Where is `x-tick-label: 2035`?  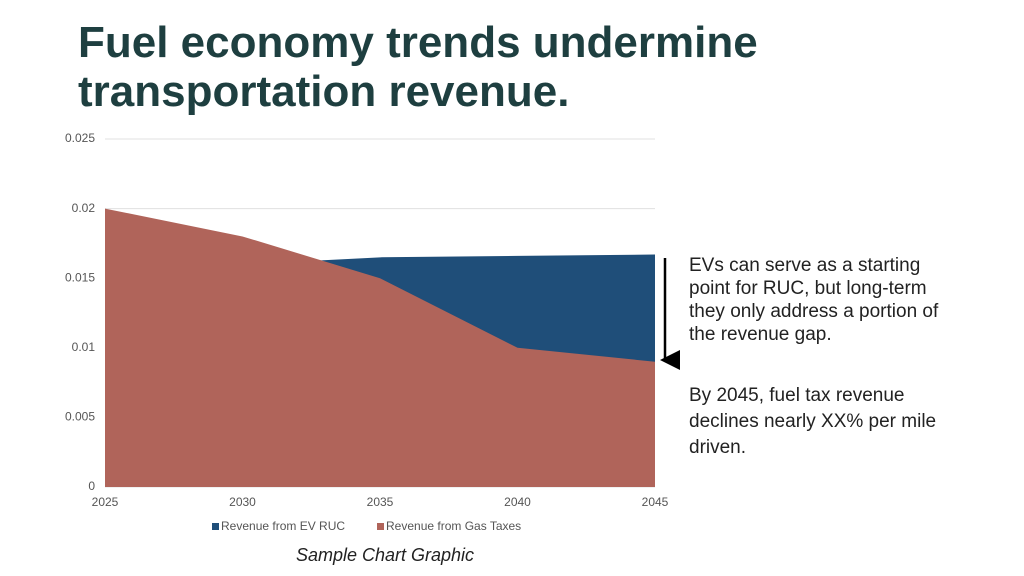 x-tick-label: 2035 is located at coordinates (380, 502).